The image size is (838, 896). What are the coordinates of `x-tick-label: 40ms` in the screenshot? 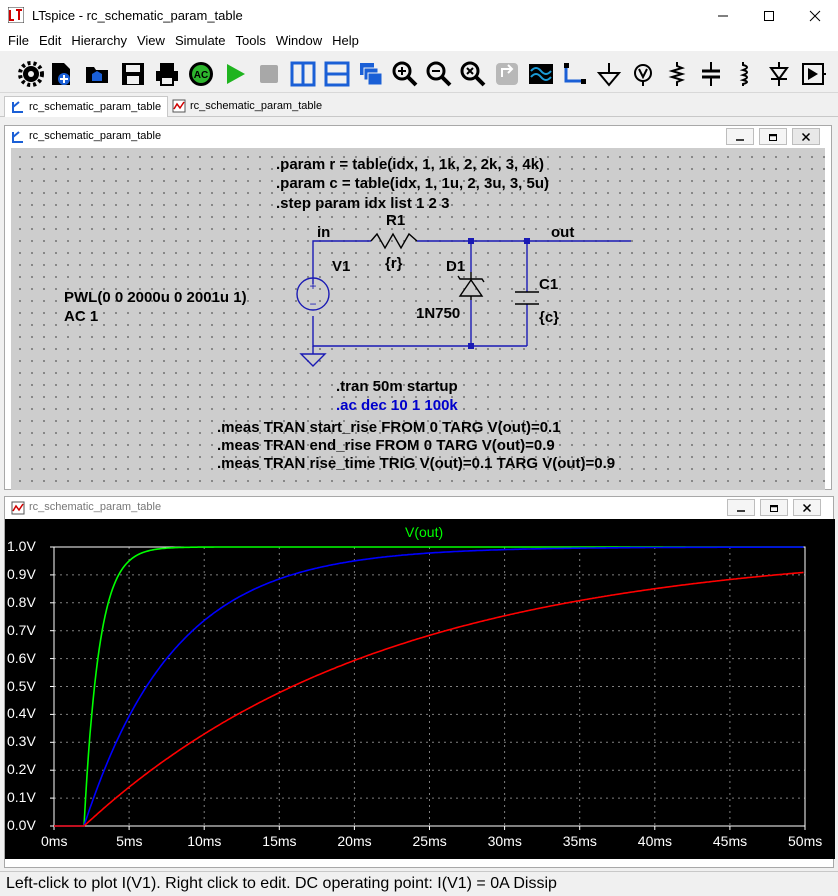 It's located at (655, 841).